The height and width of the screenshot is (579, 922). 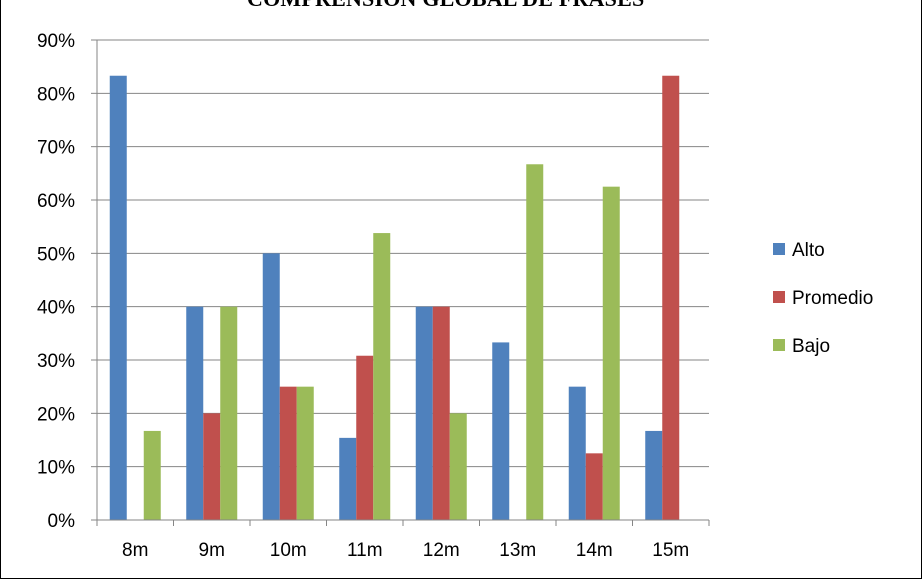 I want to click on legend-label-alto: Alto, so click(x=808, y=250).